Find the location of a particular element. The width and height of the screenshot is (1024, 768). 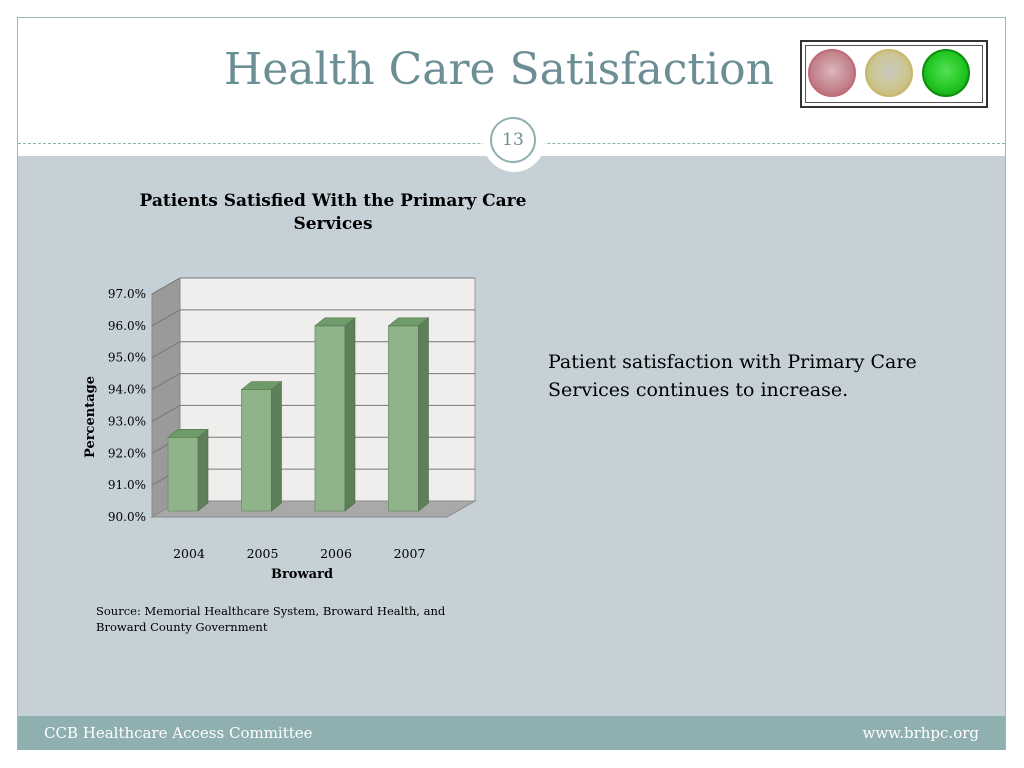

red-light-icon is located at coordinates (832, 73).